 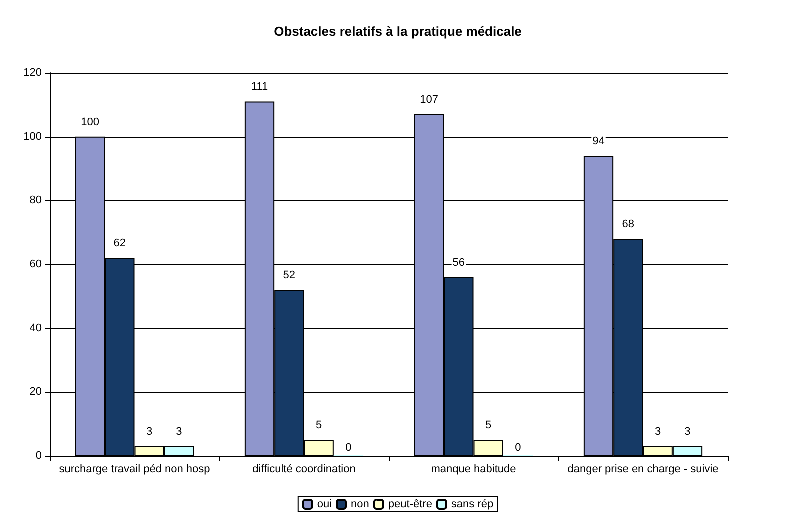 What do you see at coordinates (134, 470) in the screenshot?
I see `x-tick-label: surcharge travail péd non hosp` at bounding box center [134, 470].